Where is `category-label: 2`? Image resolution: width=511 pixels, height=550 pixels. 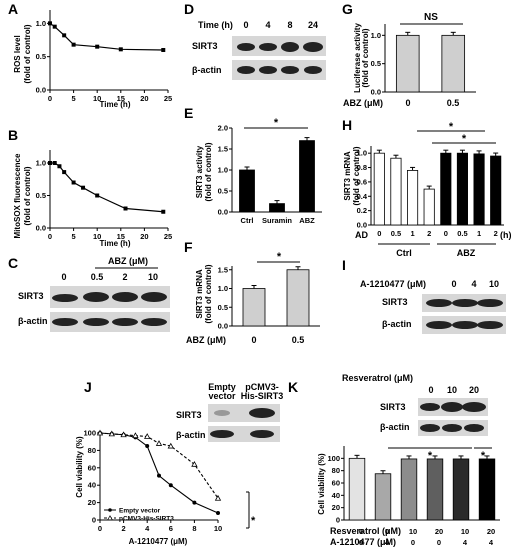
category-label: 2 is located at coordinates (429, 233).